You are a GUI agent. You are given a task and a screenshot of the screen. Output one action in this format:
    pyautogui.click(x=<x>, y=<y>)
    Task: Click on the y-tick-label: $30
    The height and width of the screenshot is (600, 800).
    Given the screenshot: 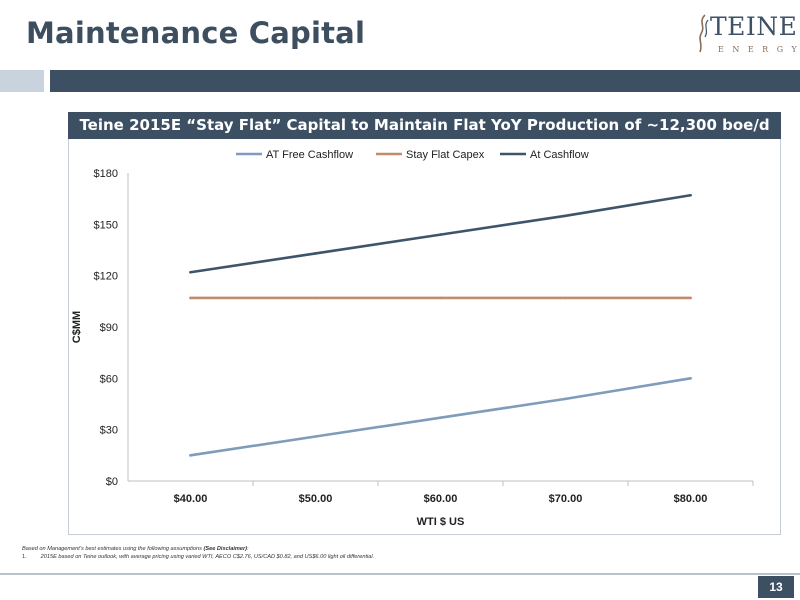 What is the action you would take?
    pyautogui.click(x=109, y=431)
    